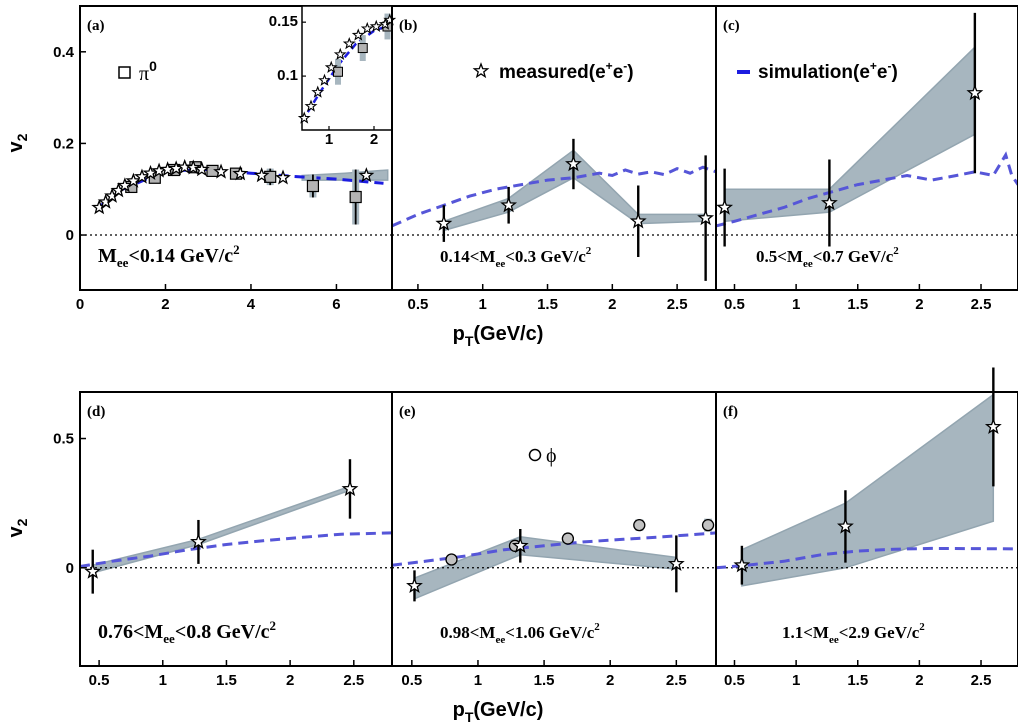  What do you see at coordinates (610, 680) in the screenshot?
I see `x-tick-label-e: 2` at bounding box center [610, 680].